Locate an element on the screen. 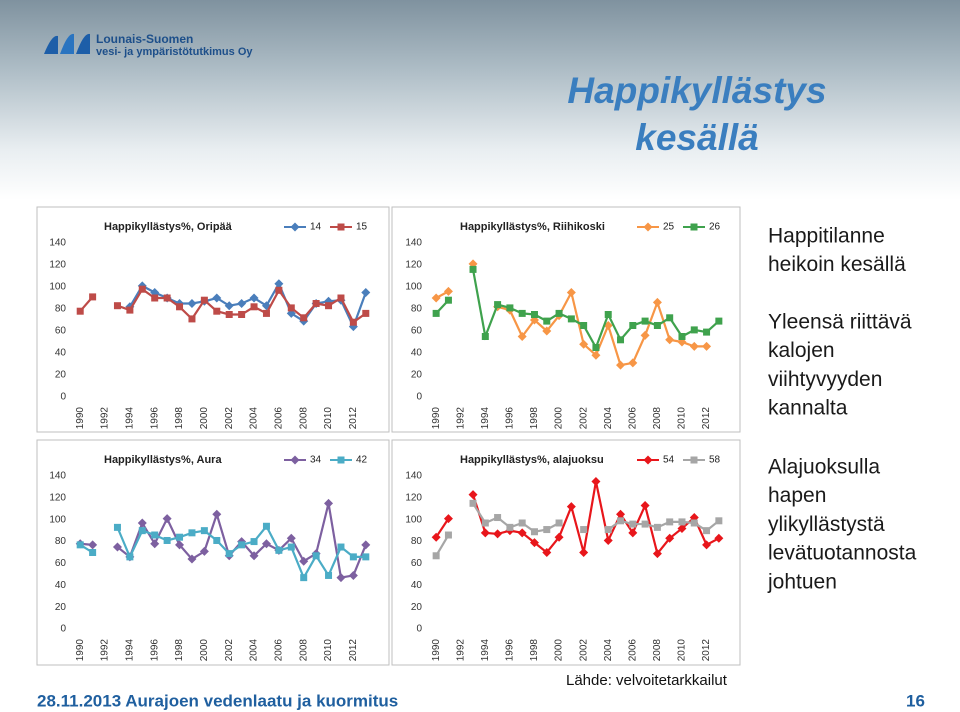 The height and width of the screenshot is (712, 960). x-tick-label: 2000 is located at coordinates (559, 418).